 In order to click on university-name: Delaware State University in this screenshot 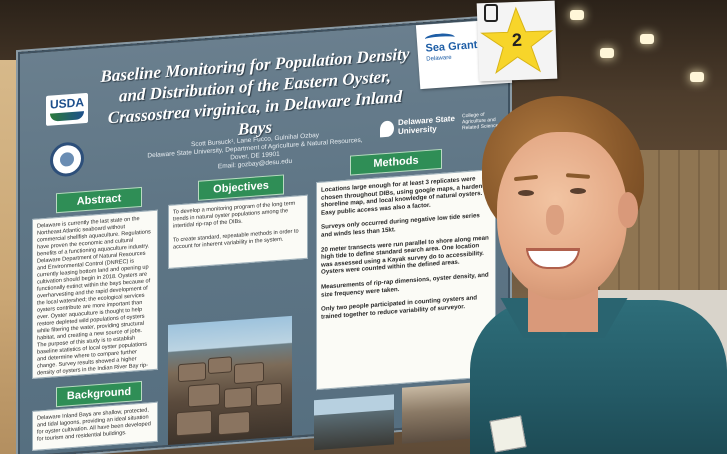, I will do `click(426, 125)`.